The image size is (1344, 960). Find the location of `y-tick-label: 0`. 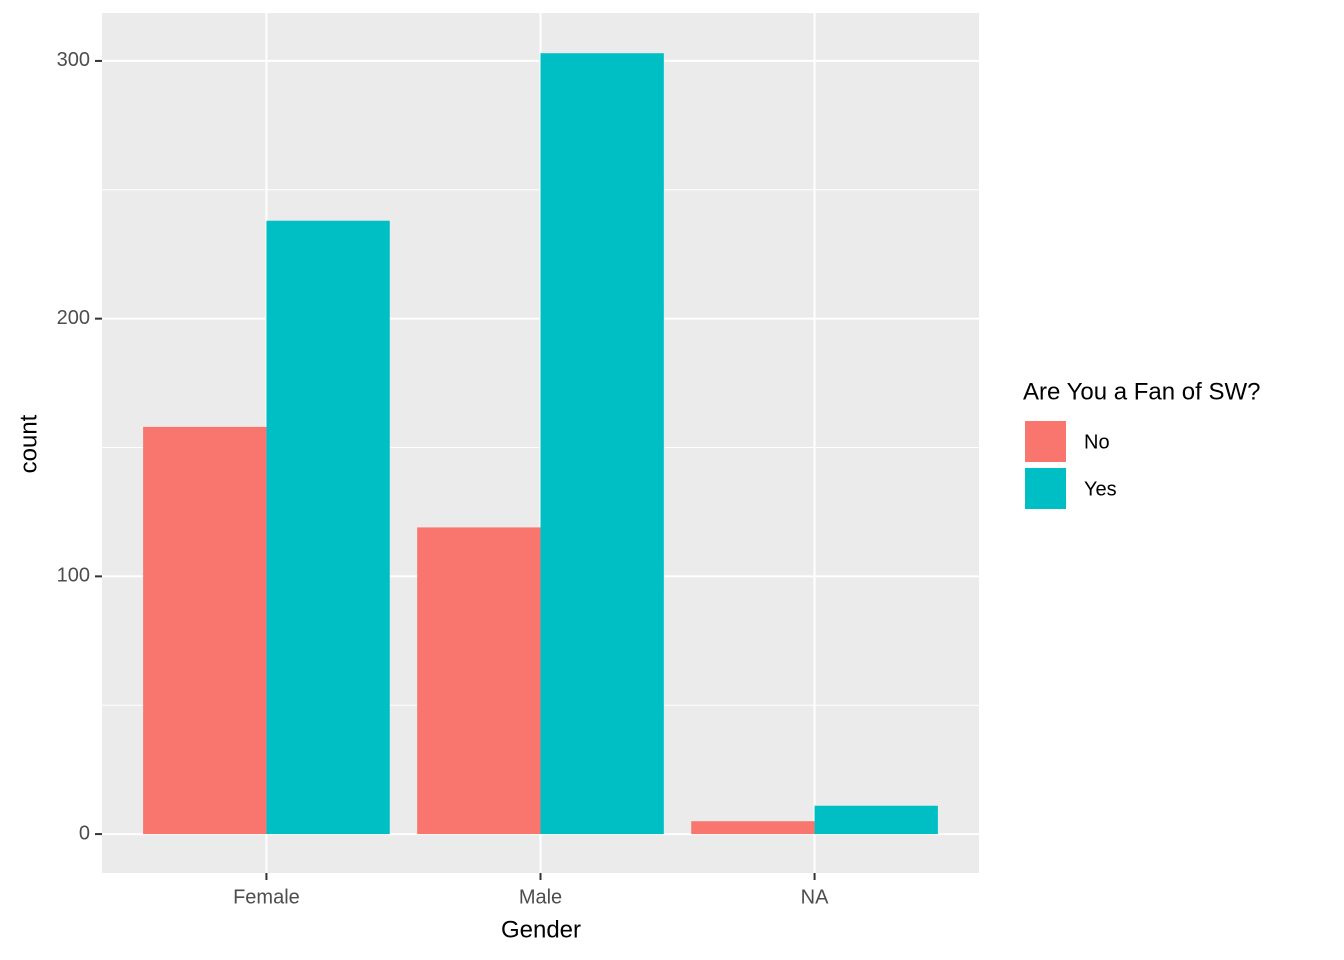

y-tick-label: 0 is located at coordinates (84, 833).